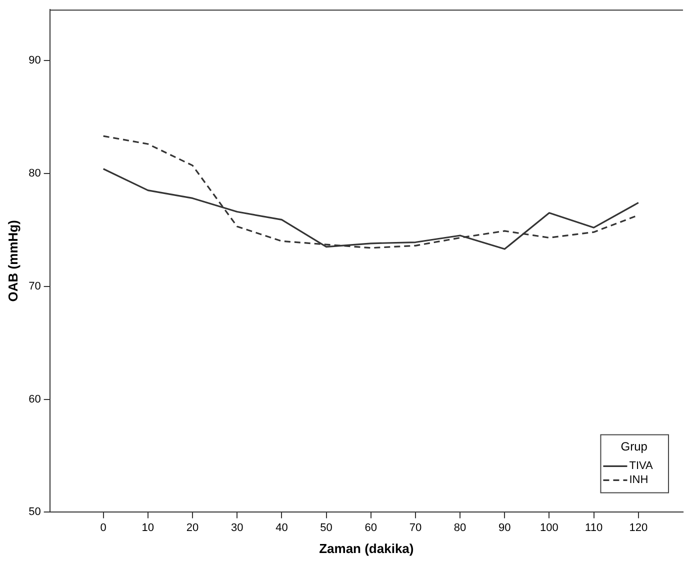  Describe the element at coordinates (638, 528) in the screenshot. I see `x-tick-label: 120` at that location.